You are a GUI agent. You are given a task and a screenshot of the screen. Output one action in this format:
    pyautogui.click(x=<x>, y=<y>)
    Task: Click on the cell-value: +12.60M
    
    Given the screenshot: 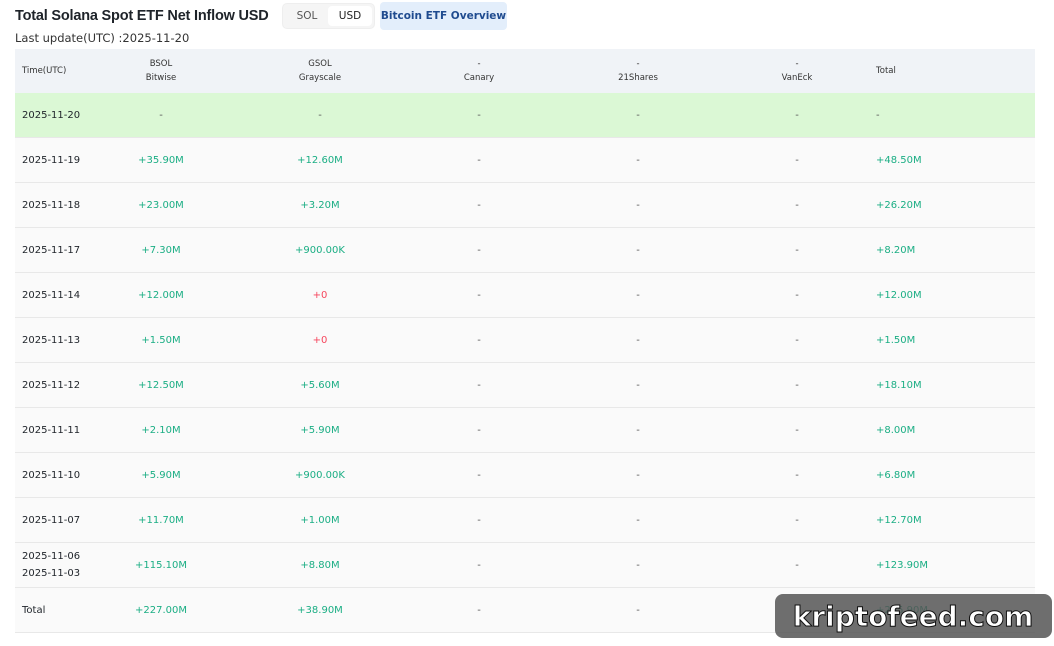 What is the action you would take?
    pyautogui.click(x=320, y=160)
    